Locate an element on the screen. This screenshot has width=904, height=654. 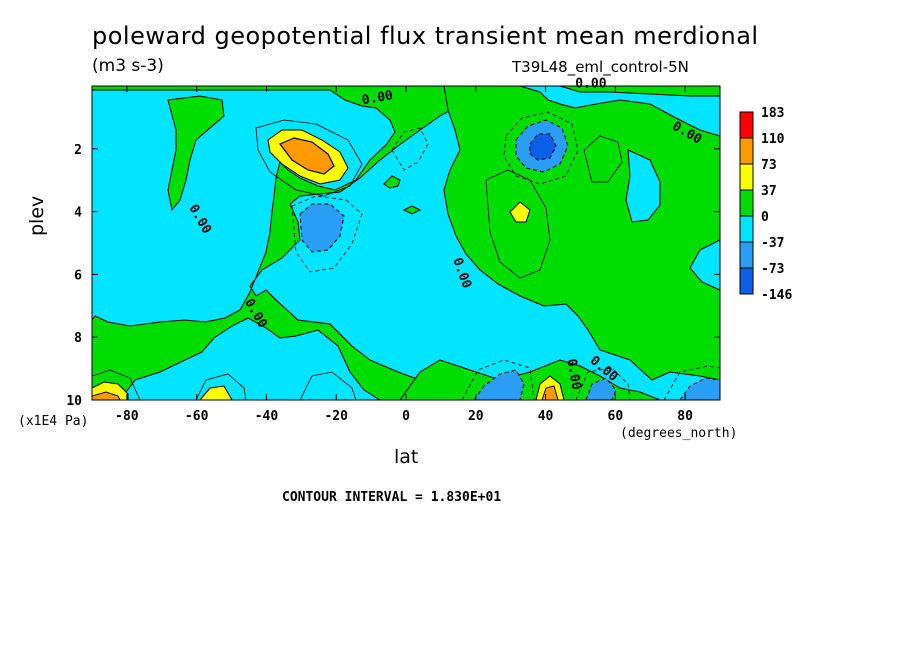
region-core-bottom-left2 is located at coordinates (216, 392).